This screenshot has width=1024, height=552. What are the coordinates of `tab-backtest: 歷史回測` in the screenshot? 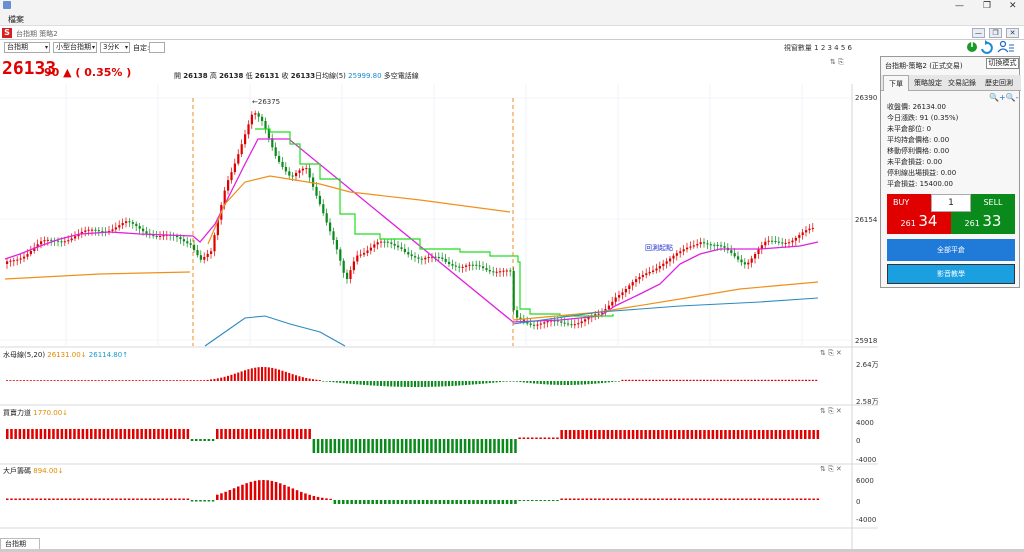 It's located at (999, 83).